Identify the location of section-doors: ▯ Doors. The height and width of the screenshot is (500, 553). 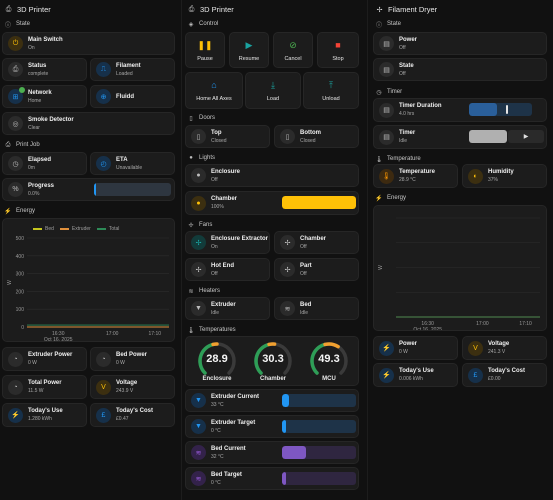
(201, 118).